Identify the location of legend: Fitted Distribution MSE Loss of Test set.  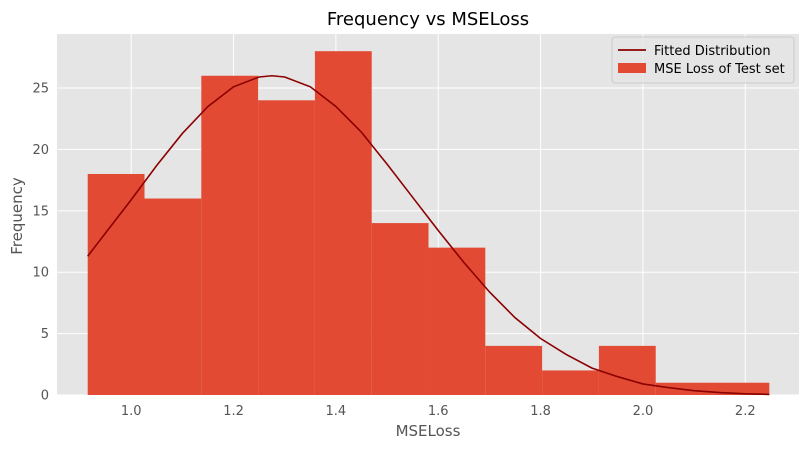
(703, 60).